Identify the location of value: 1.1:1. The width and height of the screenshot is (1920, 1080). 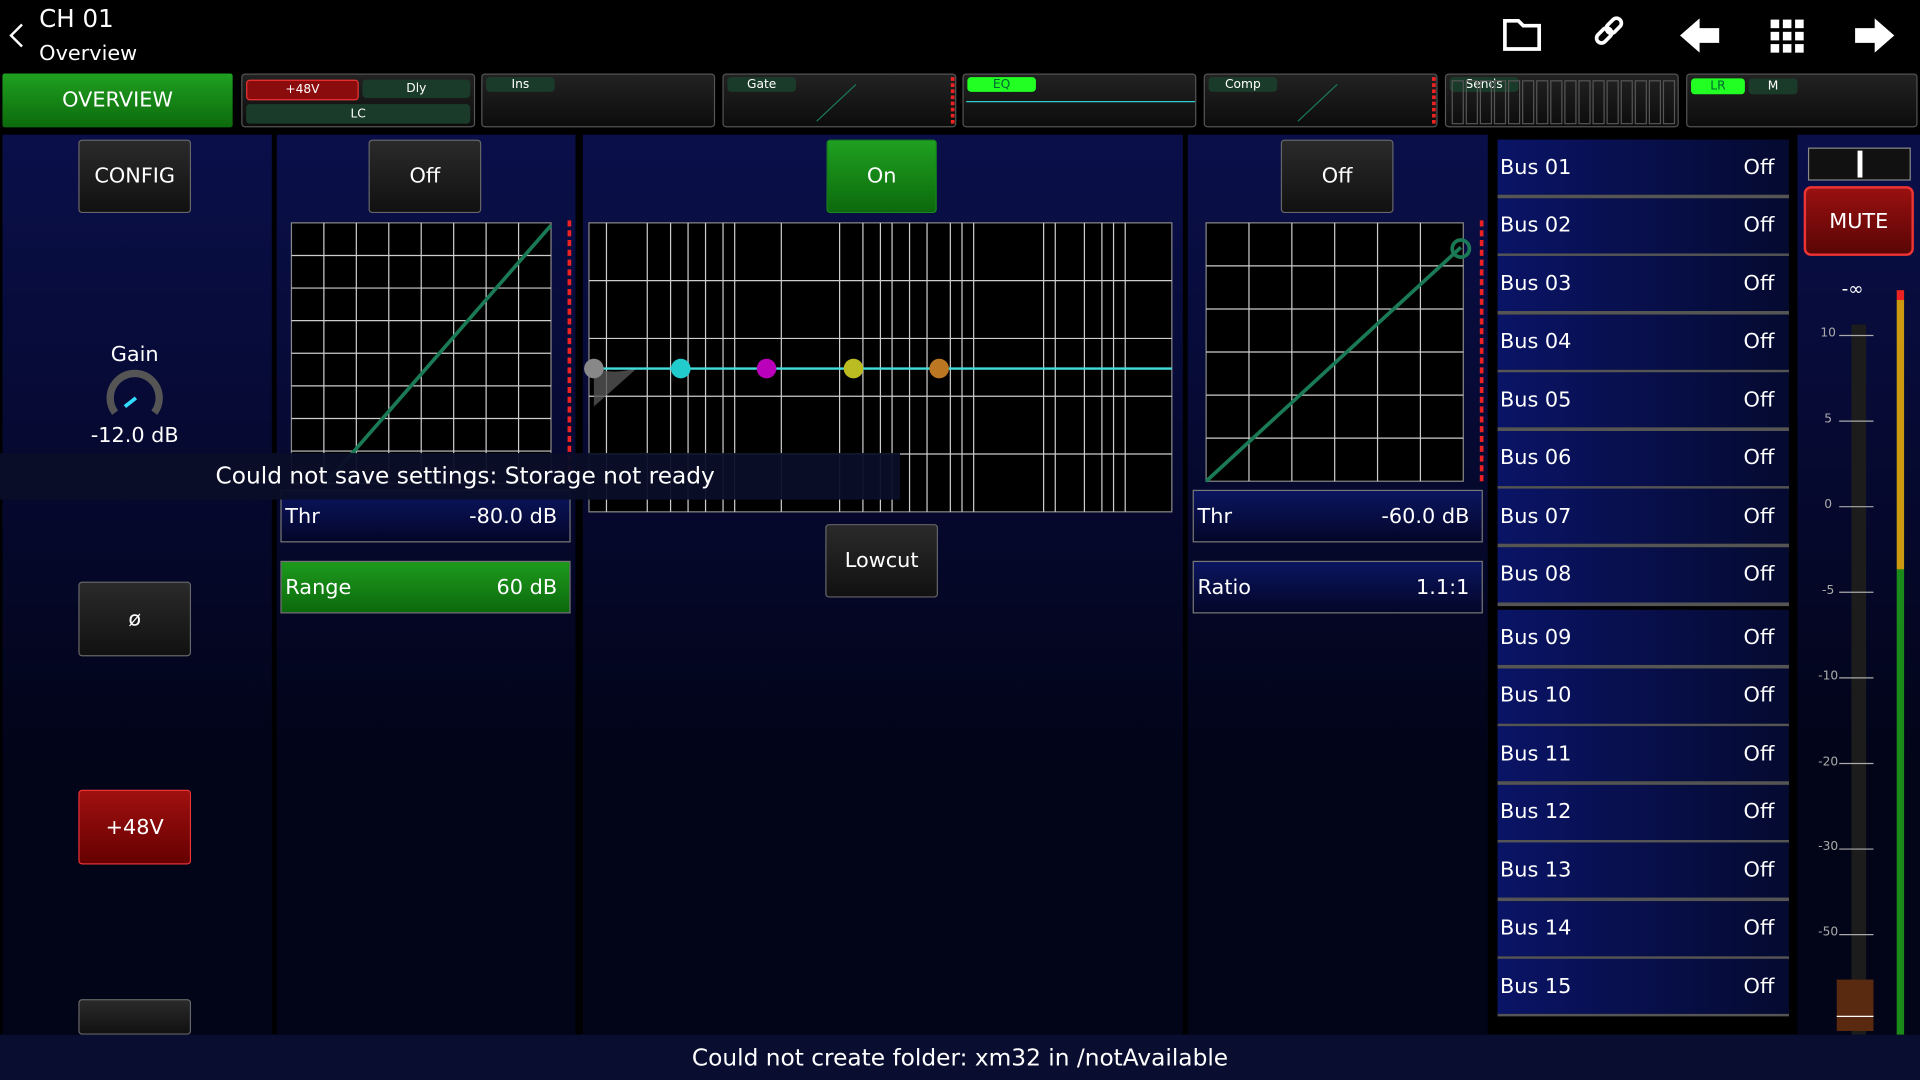
(1443, 587).